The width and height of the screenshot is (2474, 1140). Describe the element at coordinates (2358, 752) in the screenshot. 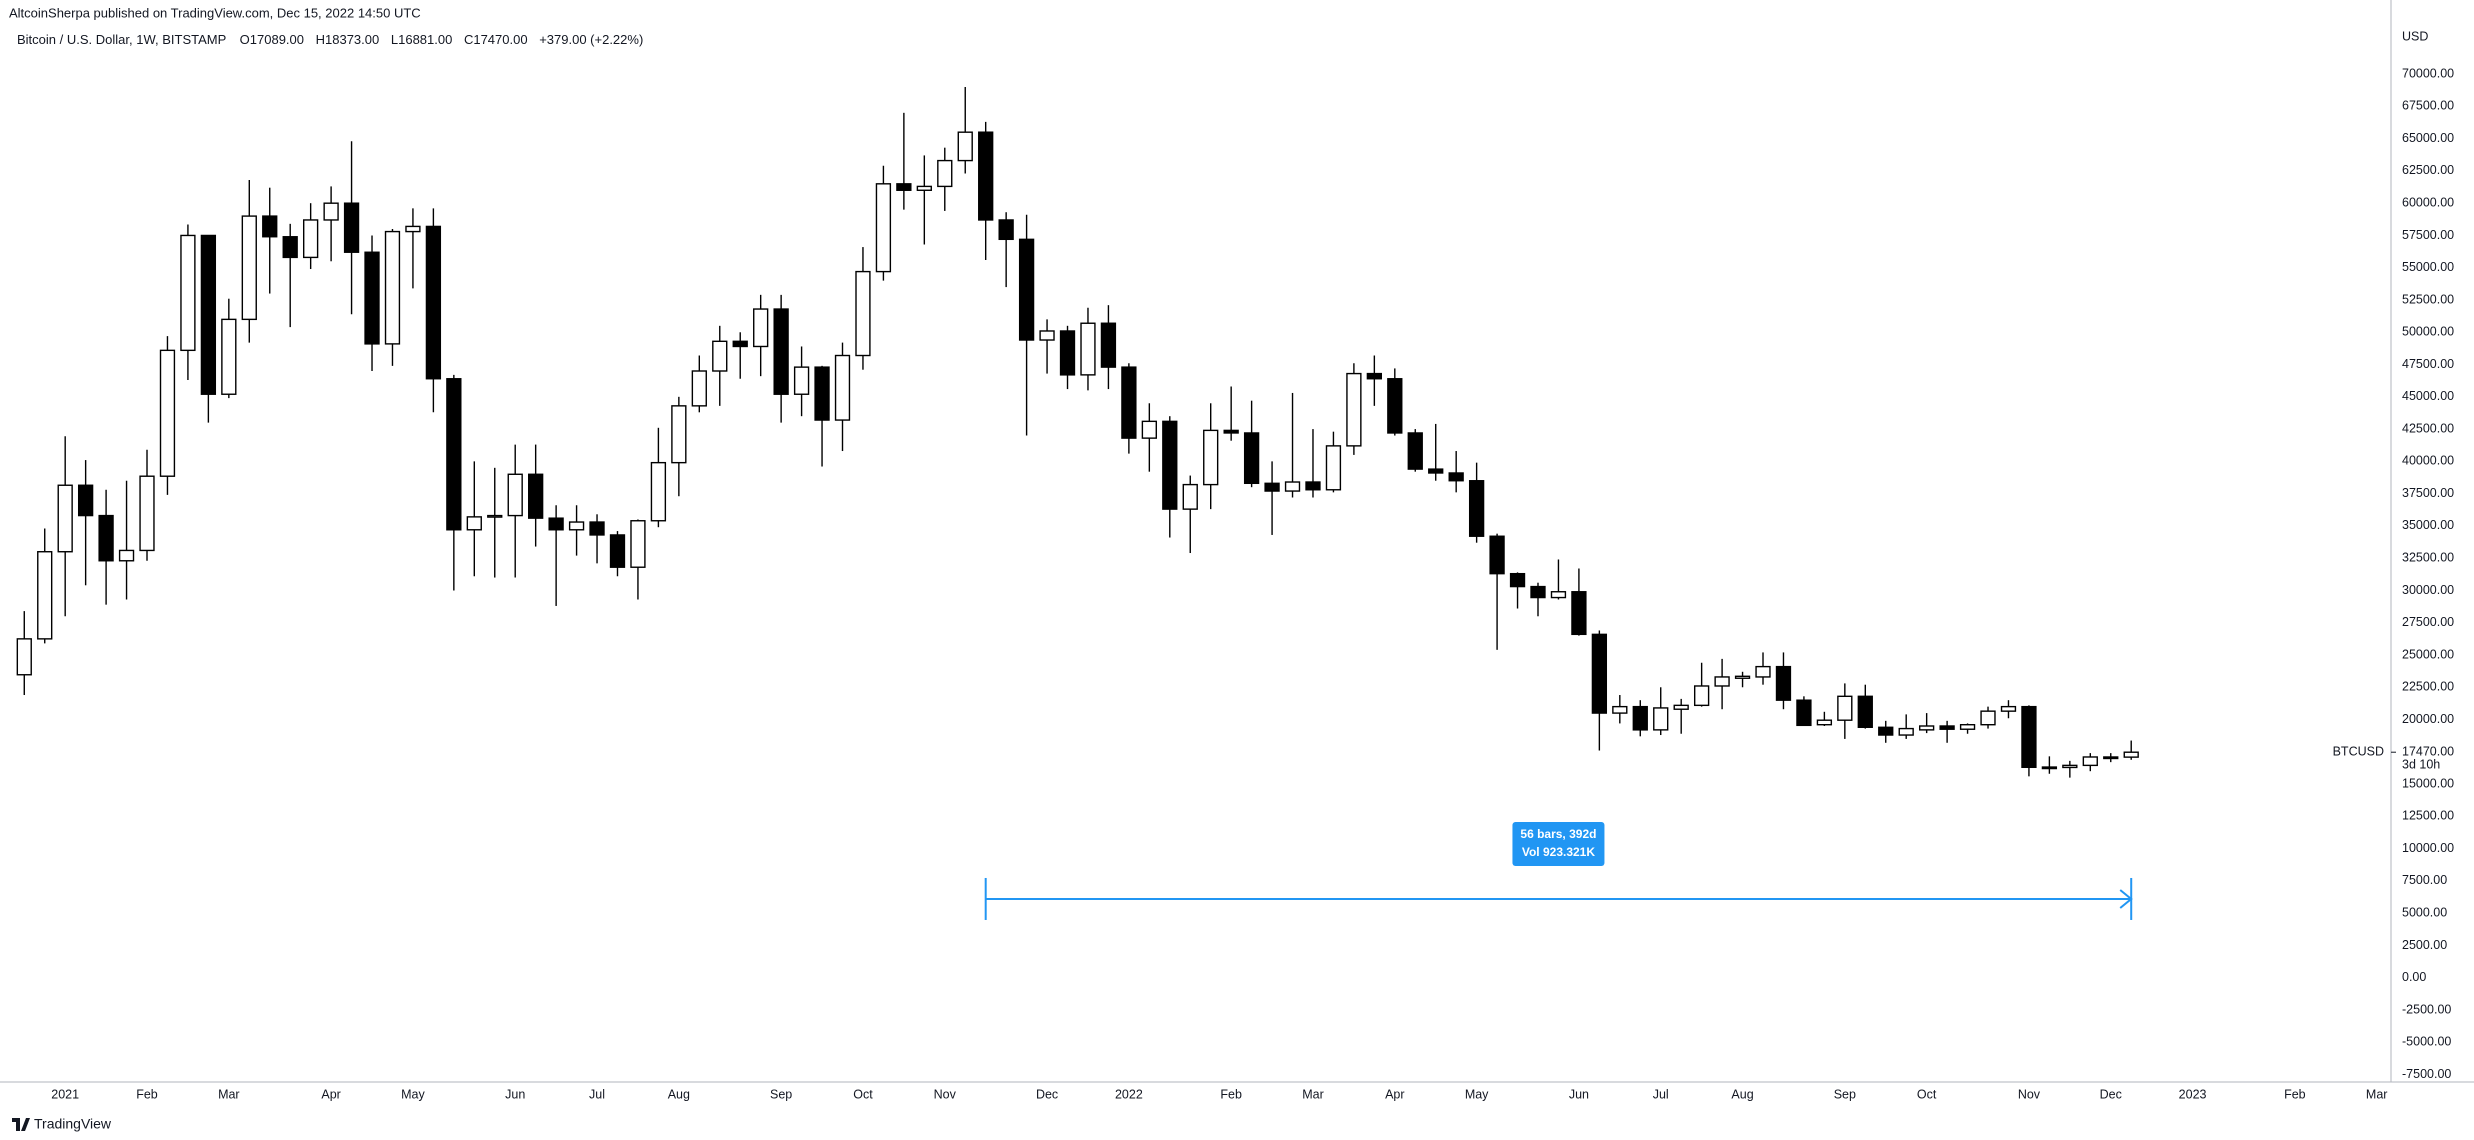

I see `symbol-label: BTCUSD` at that location.